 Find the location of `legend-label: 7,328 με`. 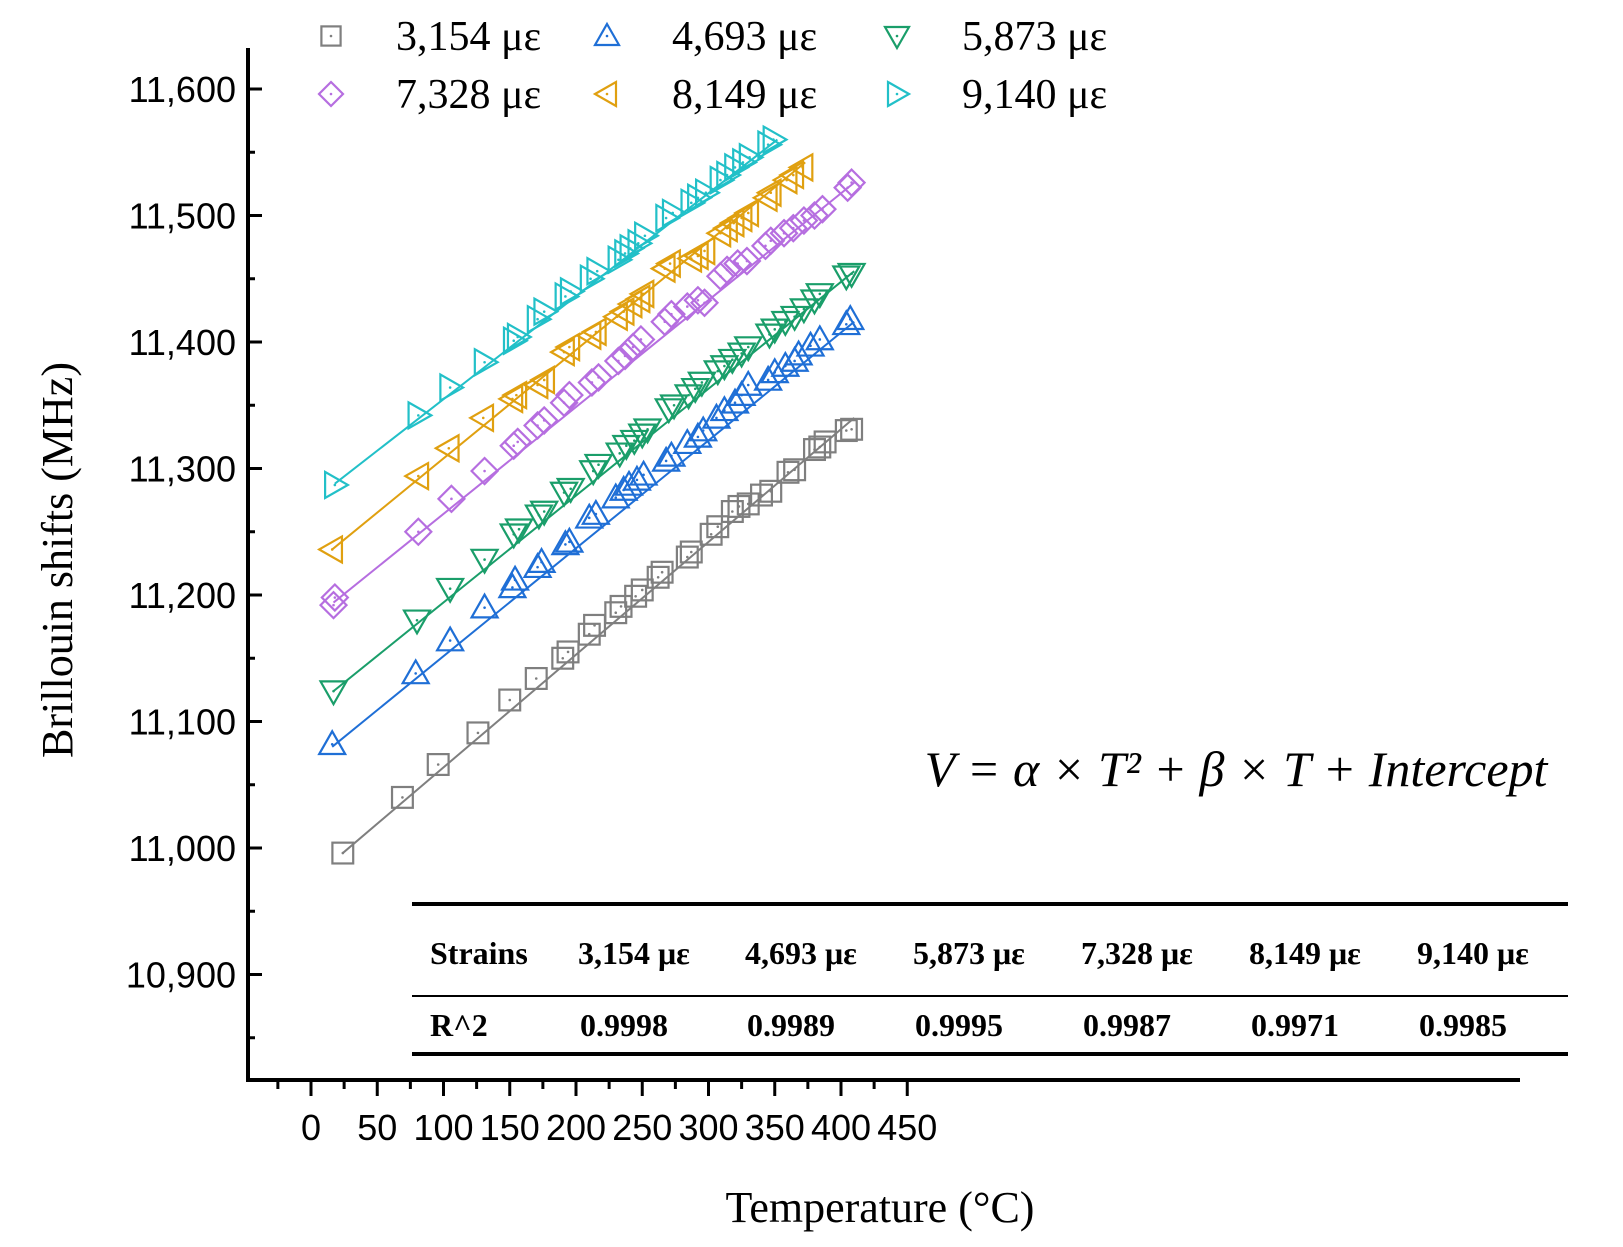

legend-label: 7,328 με is located at coordinates (468, 95).